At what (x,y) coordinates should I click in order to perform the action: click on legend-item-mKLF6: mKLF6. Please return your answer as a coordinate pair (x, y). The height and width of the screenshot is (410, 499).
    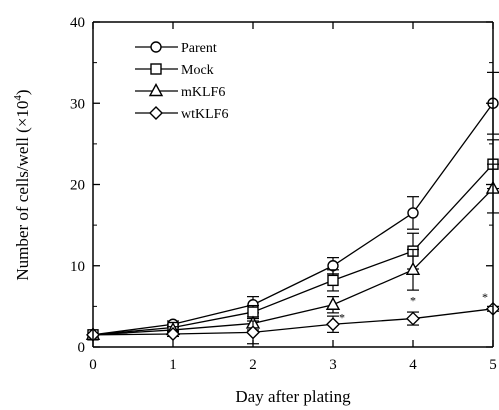
    Looking at the image, I should click on (180, 91).